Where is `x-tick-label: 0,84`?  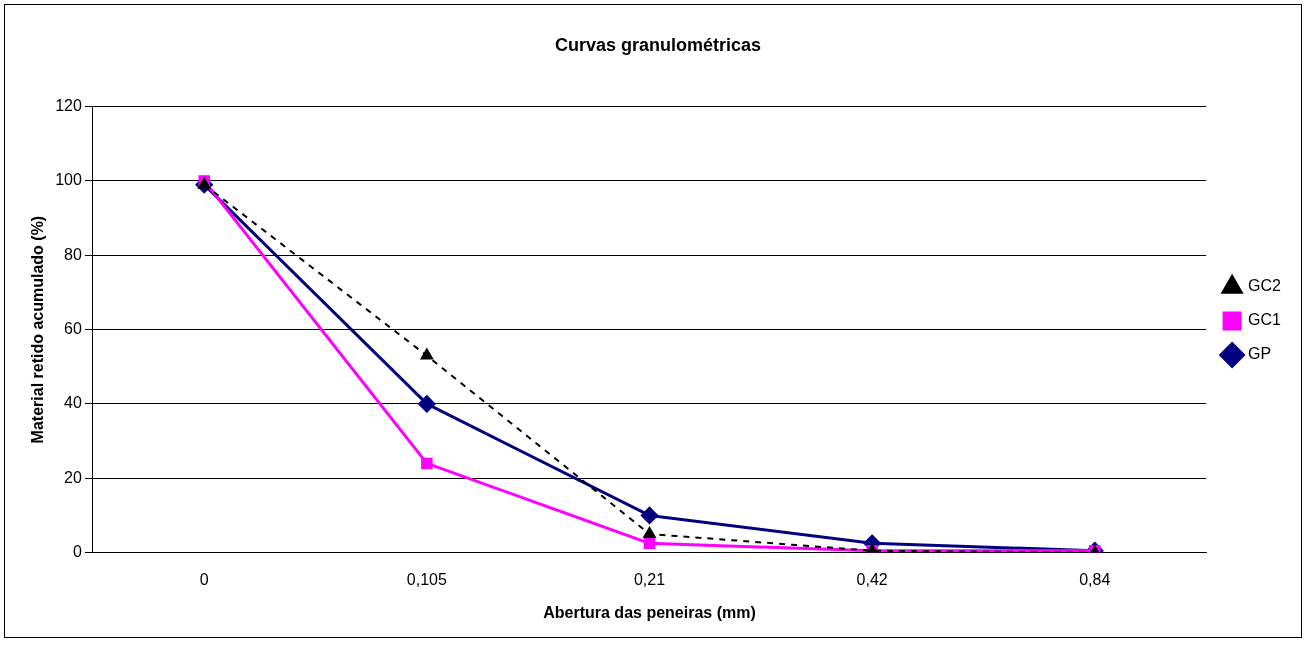 x-tick-label: 0,84 is located at coordinates (1095, 579).